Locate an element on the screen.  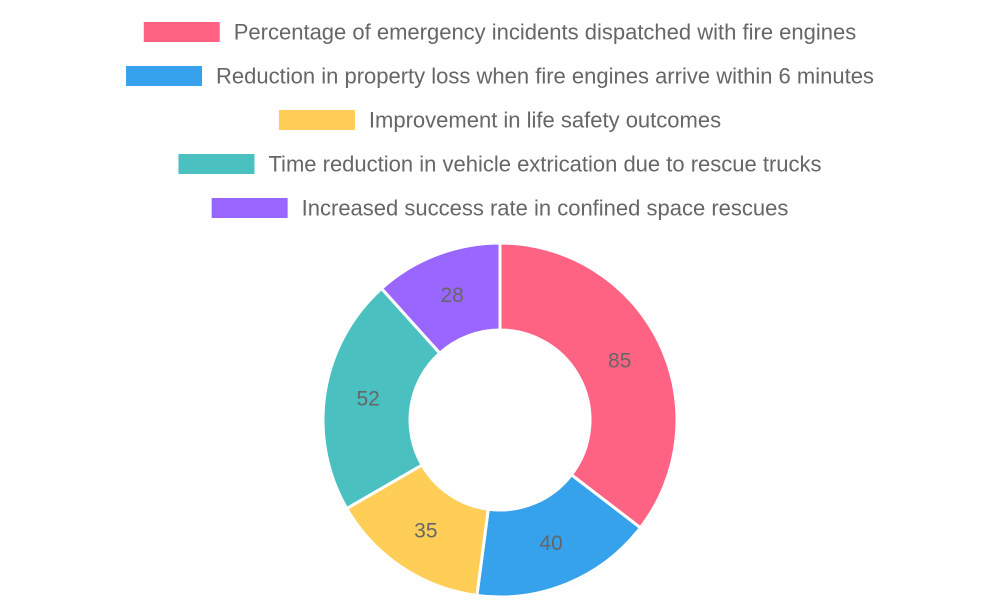
slice-label: 35 is located at coordinates (425, 531).